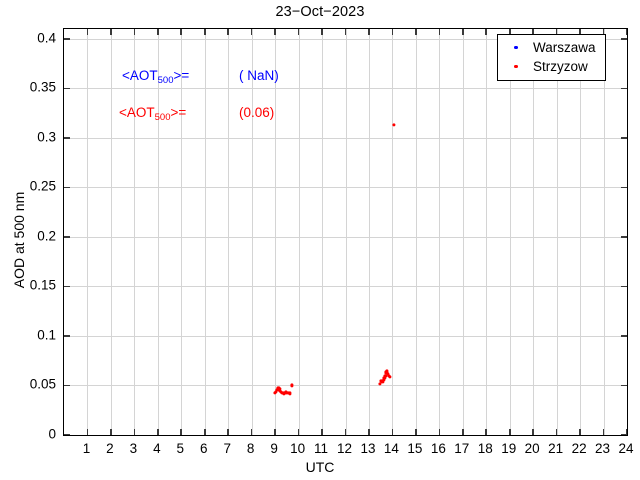  What do you see at coordinates (19, 240) in the screenshot?
I see `y-axis-title: AOD at 500 nm` at bounding box center [19, 240].